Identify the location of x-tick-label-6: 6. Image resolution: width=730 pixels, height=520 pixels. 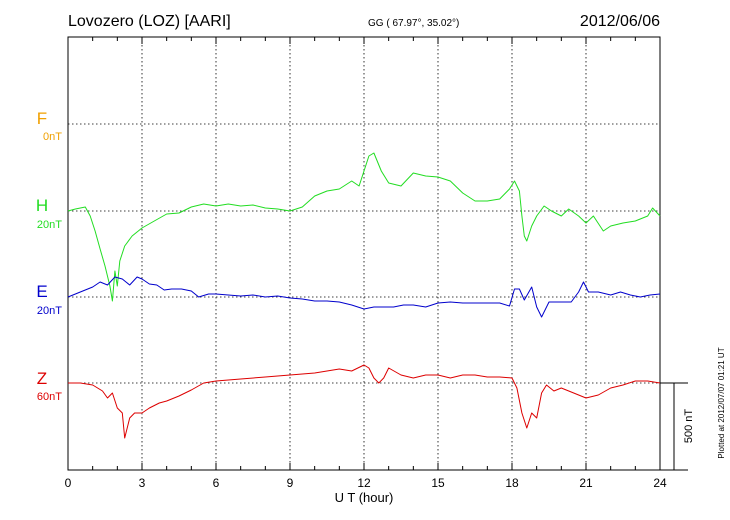
(216, 483).